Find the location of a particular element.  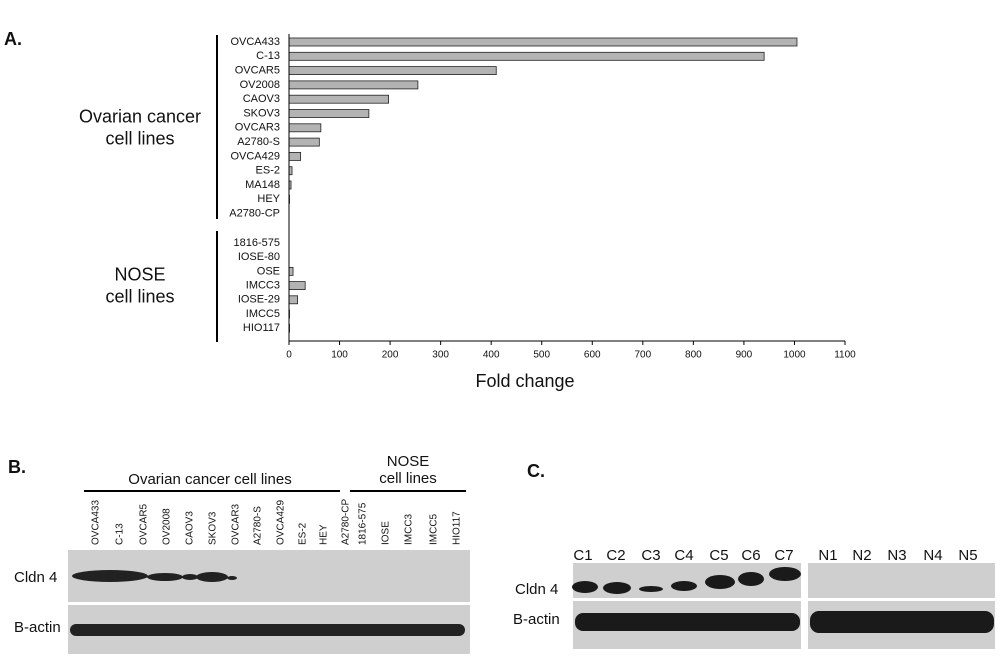

y-tick-label: A2780-S is located at coordinates (258, 142).